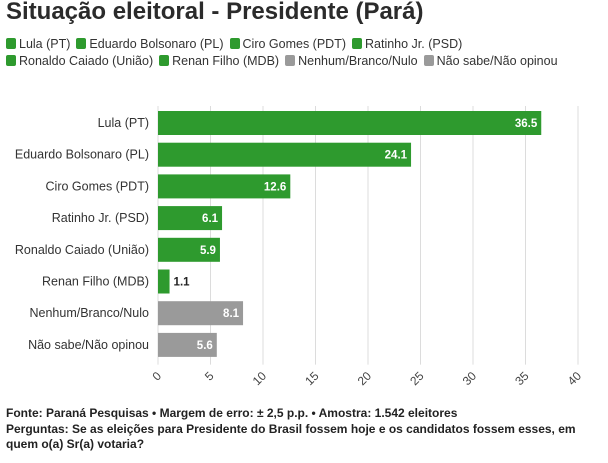 The height and width of the screenshot is (463, 608). What do you see at coordinates (205, 346) in the screenshot?
I see `value-label: 5.6` at bounding box center [205, 346].